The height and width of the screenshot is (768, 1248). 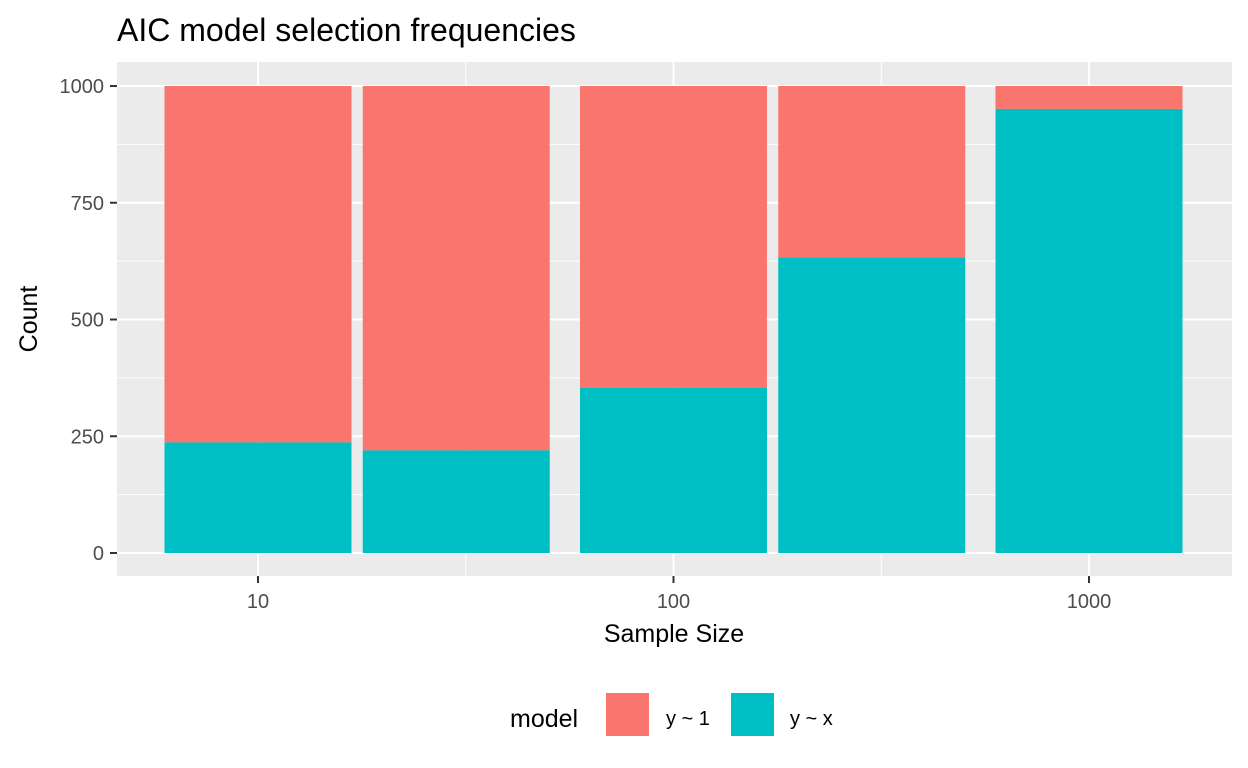 I want to click on x-axis: 10 100 1000, so click(x=679, y=594).